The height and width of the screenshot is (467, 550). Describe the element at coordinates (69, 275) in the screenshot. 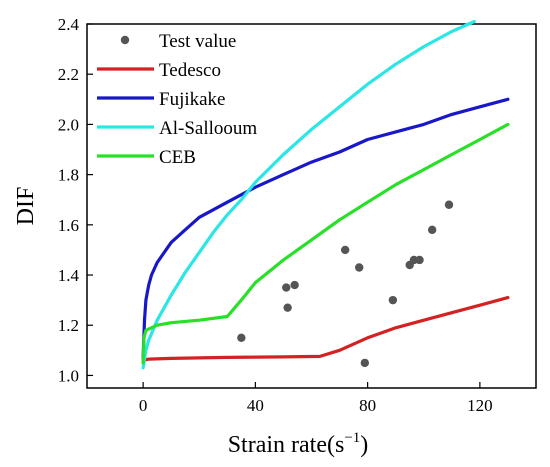

I see `y-tick-label: 1.4` at that location.